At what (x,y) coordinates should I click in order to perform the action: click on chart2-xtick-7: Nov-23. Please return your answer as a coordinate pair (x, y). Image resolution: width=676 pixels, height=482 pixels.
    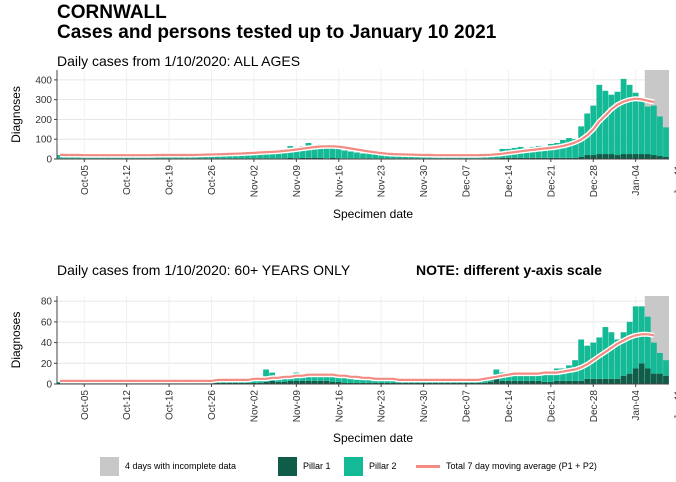
    Looking at the image, I should click on (382, 403).